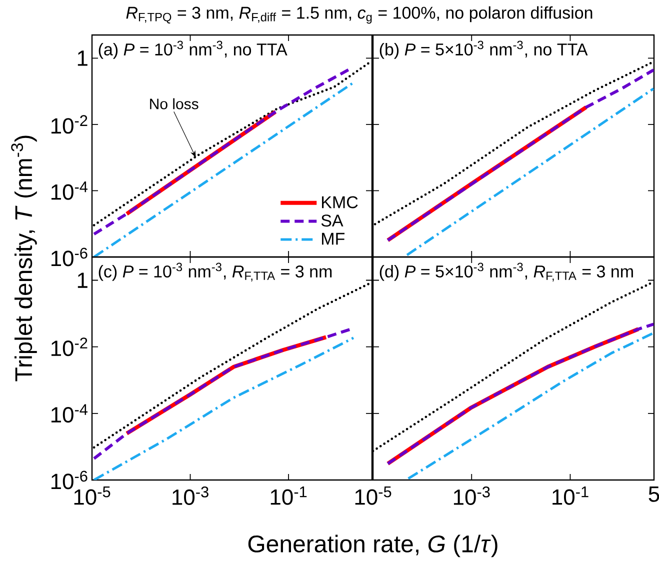 Image resolution: width=659 pixels, height=564 pixels. I want to click on legend-label: KMC, so click(340, 202).